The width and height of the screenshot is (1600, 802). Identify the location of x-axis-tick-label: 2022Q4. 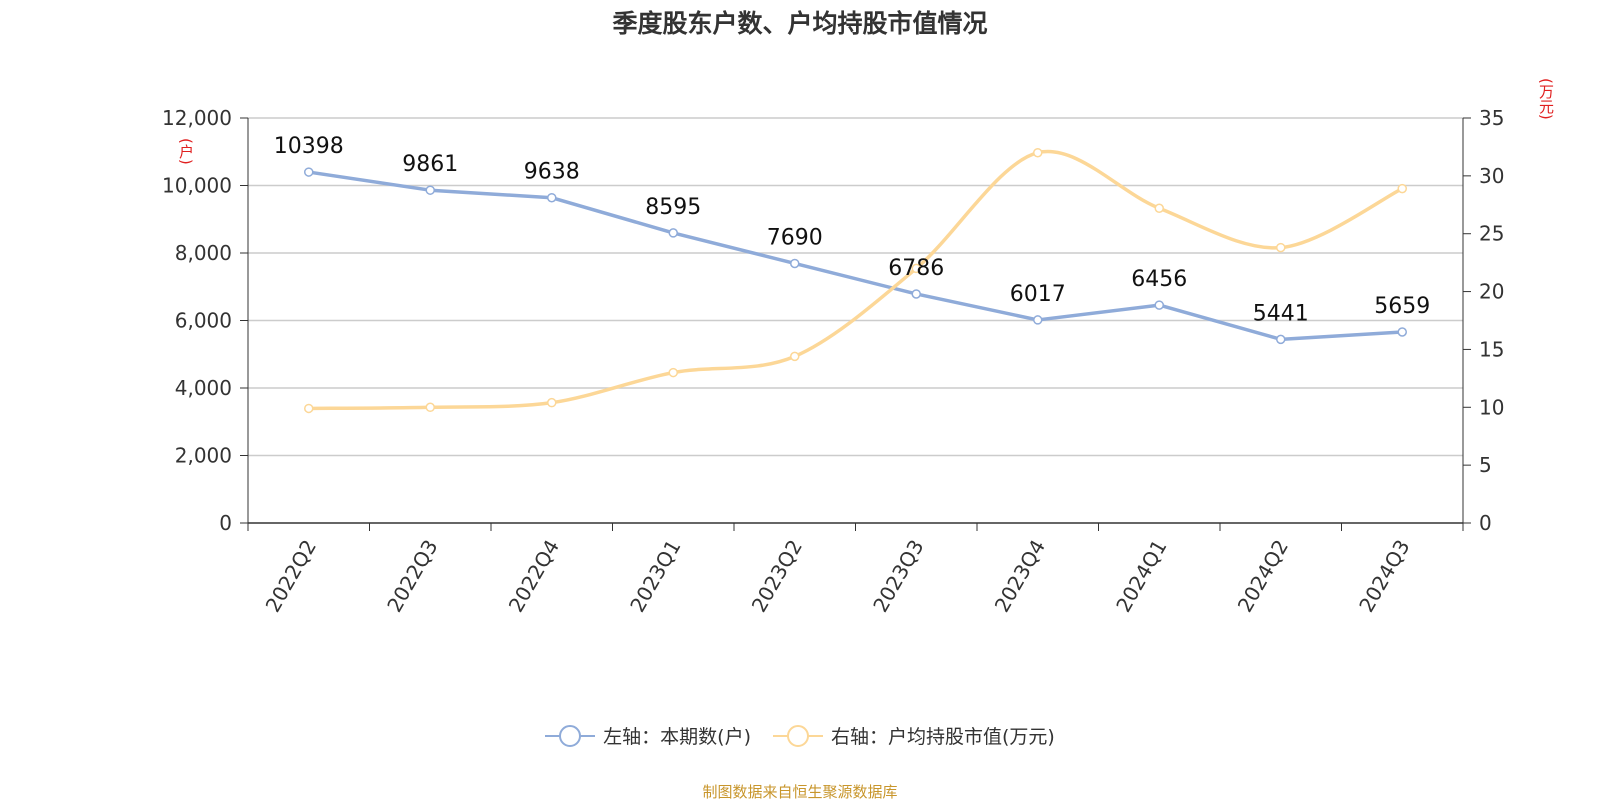
(534, 576).